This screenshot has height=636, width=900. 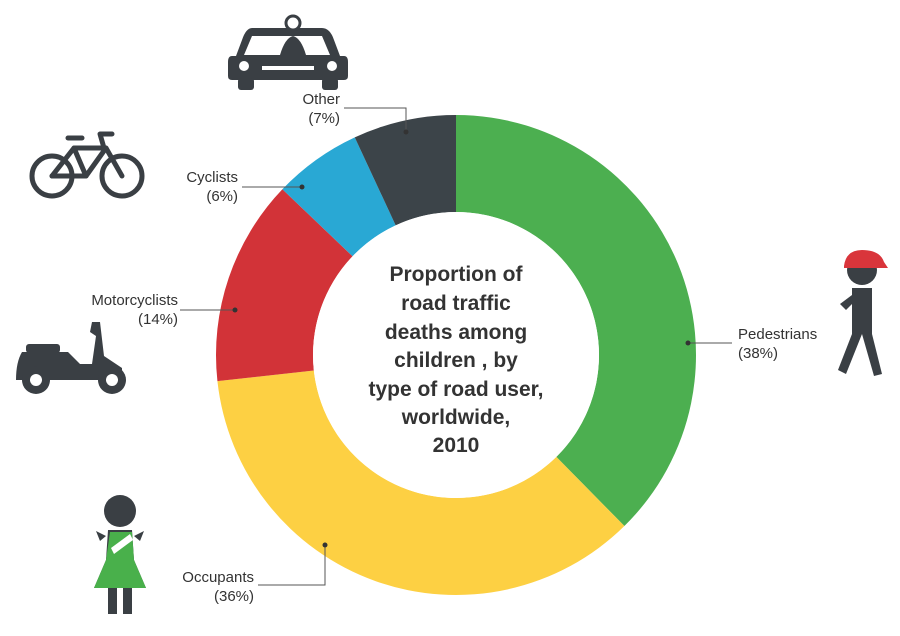 I want to click on slice-label-other: Other, so click(x=321, y=99).